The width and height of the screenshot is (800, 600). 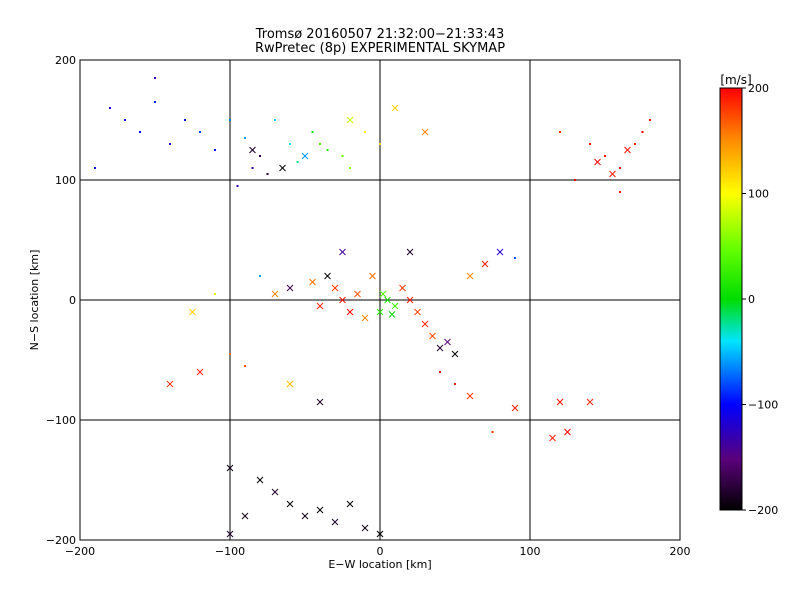 What do you see at coordinates (680, 551) in the screenshot?
I see `x-tick-label: 200` at bounding box center [680, 551].